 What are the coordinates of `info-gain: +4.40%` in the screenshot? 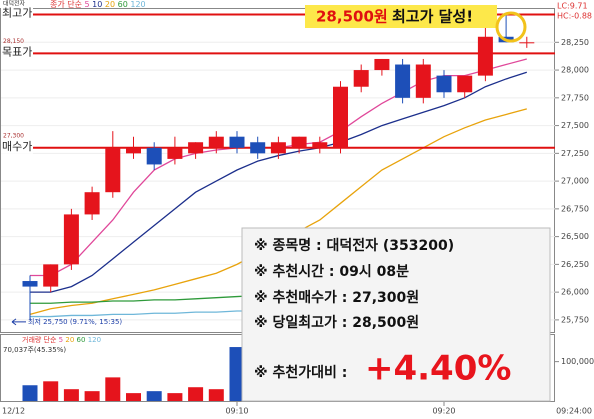 It's located at (438, 369).